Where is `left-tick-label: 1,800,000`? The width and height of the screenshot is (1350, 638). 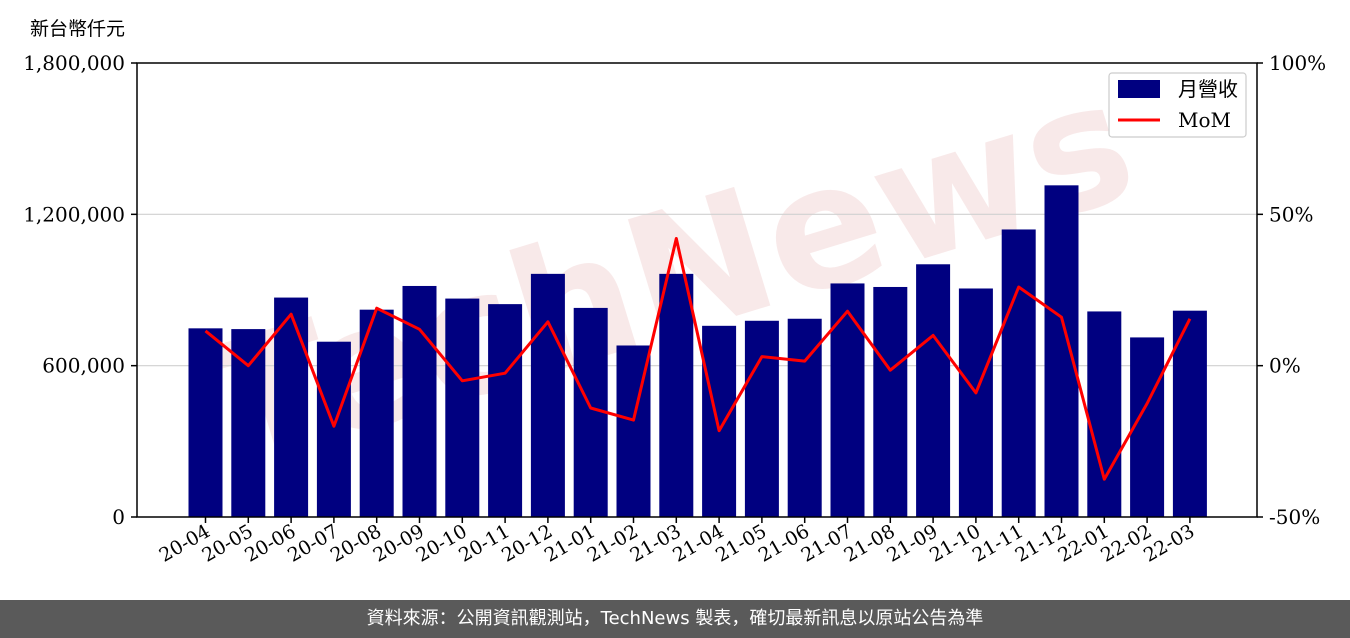
left-tick-label: 1,800,000 is located at coordinates (74, 63).